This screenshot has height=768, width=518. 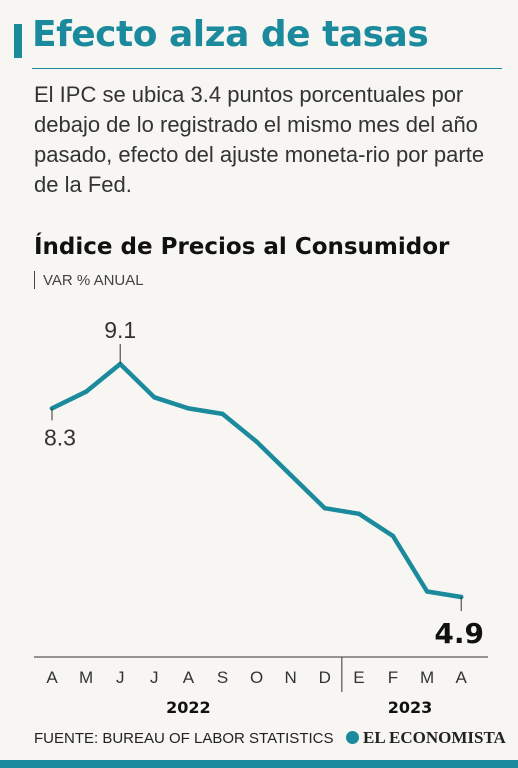 What do you see at coordinates (184, 738) in the screenshot?
I see `source-note: FUENTE: BUREAU OF LABOR STATISTICS` at bounding box center [184, 738].